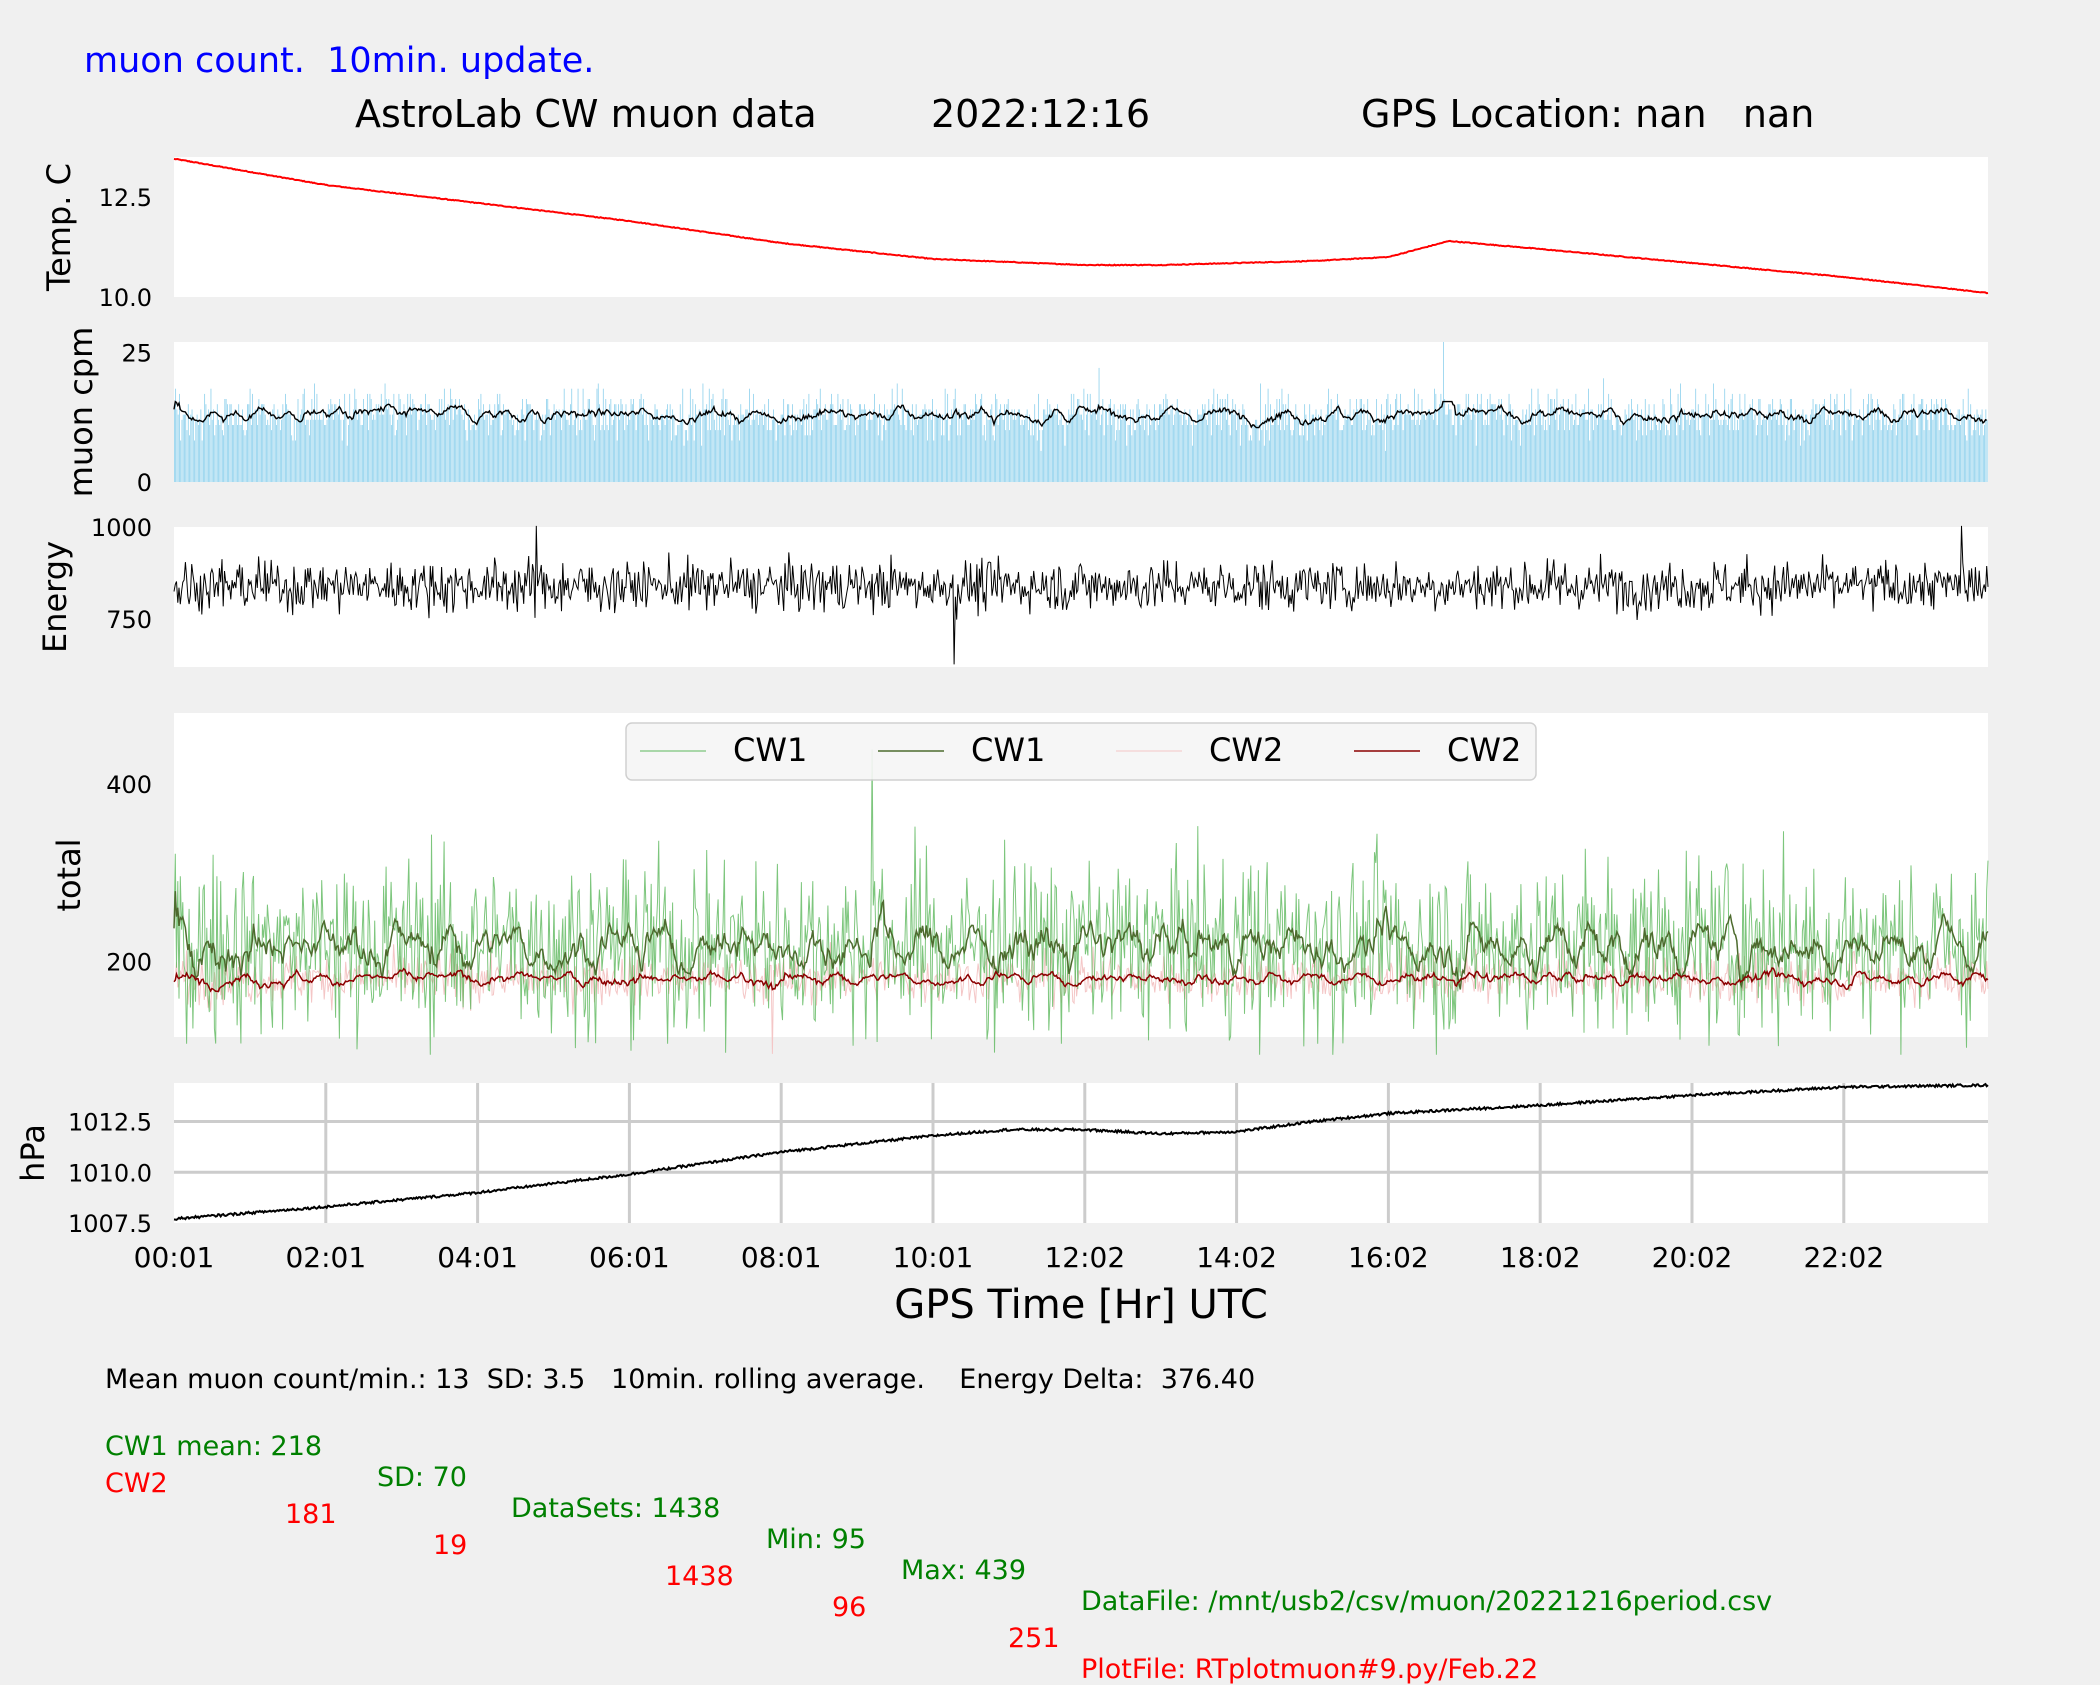  I want to click on chart-title: AstroLab CW muon data, so click(586, 114).